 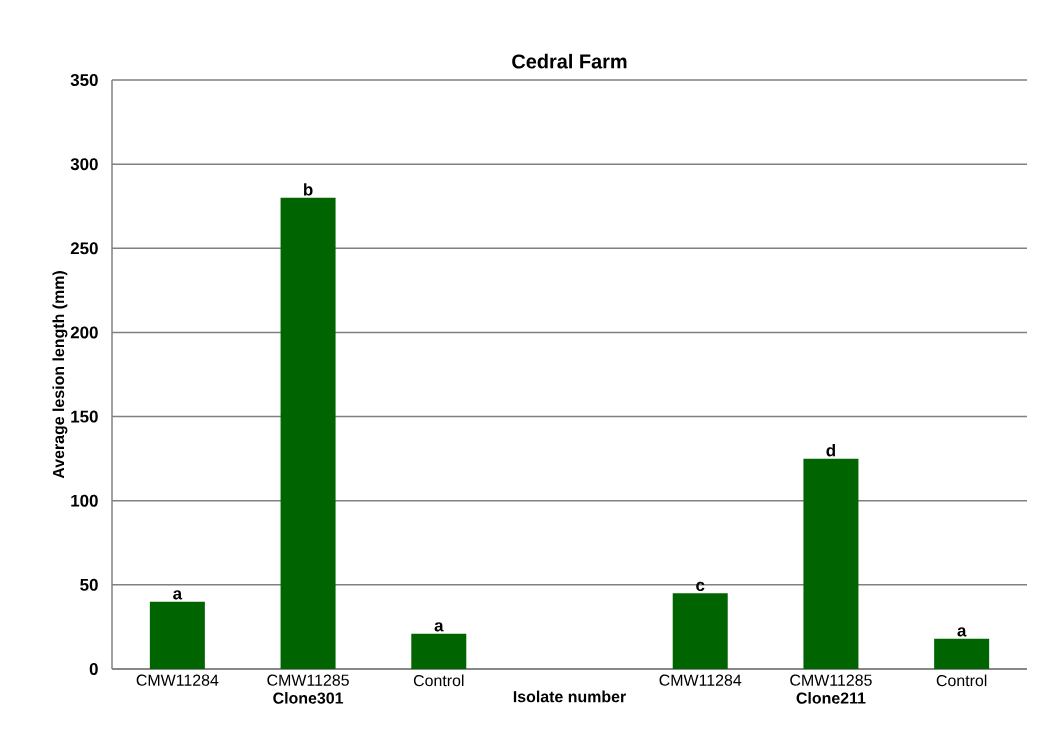 I want to click on x-tick-label: CMW11285 Clone301, so click(x=308, y=689).